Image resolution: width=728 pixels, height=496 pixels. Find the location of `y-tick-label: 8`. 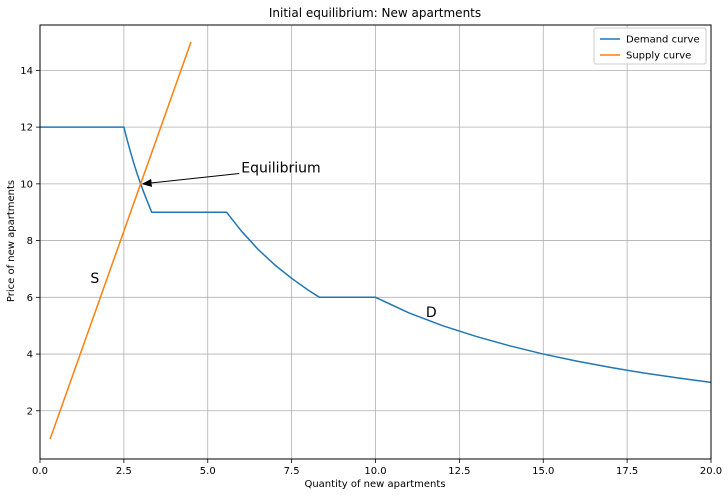

y-tick-label: 8 is located at coordinates (30, 241).